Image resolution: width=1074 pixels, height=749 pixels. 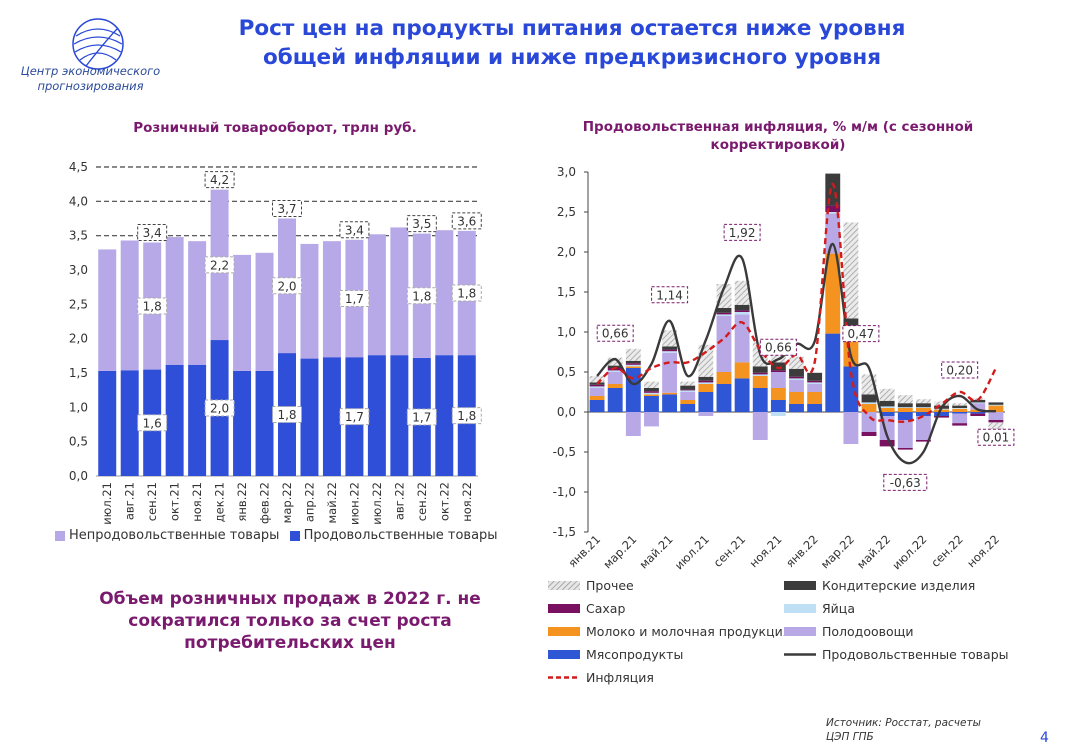 What do you see at coordinates (615, 654) in the screenshot?
I see `legend-item-meat: Мясопродукты` at bounding box center [615, 654].